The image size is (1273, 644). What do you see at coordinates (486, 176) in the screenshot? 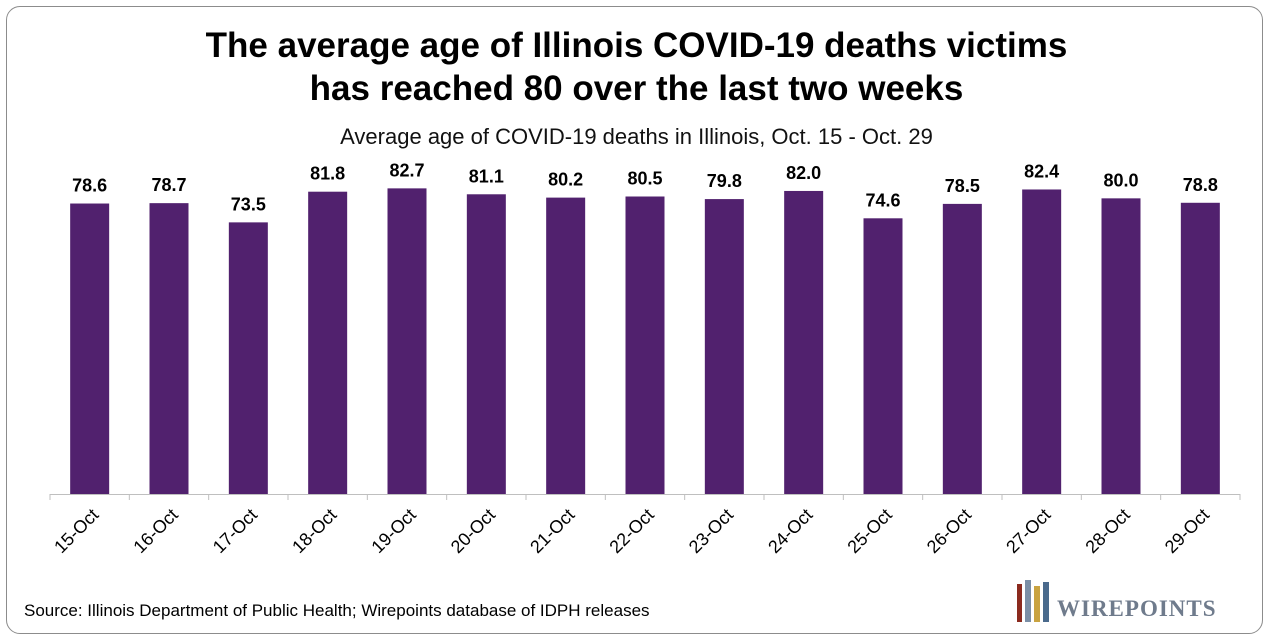
I see `data-label-20-Oct: 81.1` at bounding box center [486, 176].